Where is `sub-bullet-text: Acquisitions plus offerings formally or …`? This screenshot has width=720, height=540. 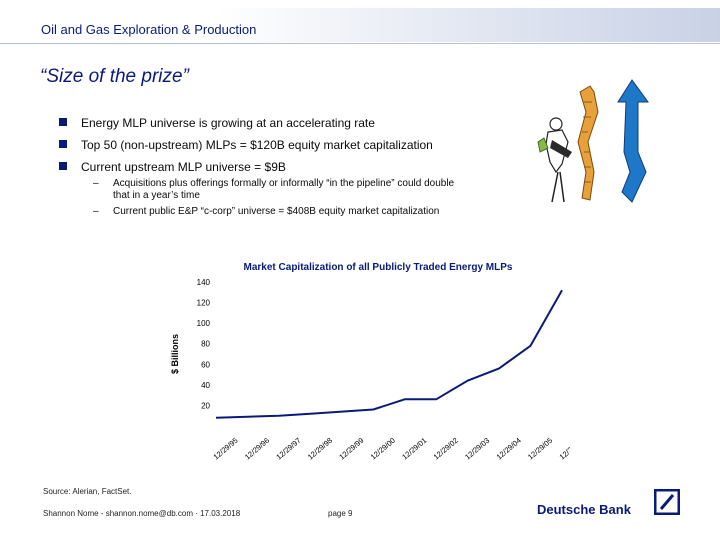
sub-bullet-text: Acquisitions plus offerings formally or … is located at coordinates (284, 189).